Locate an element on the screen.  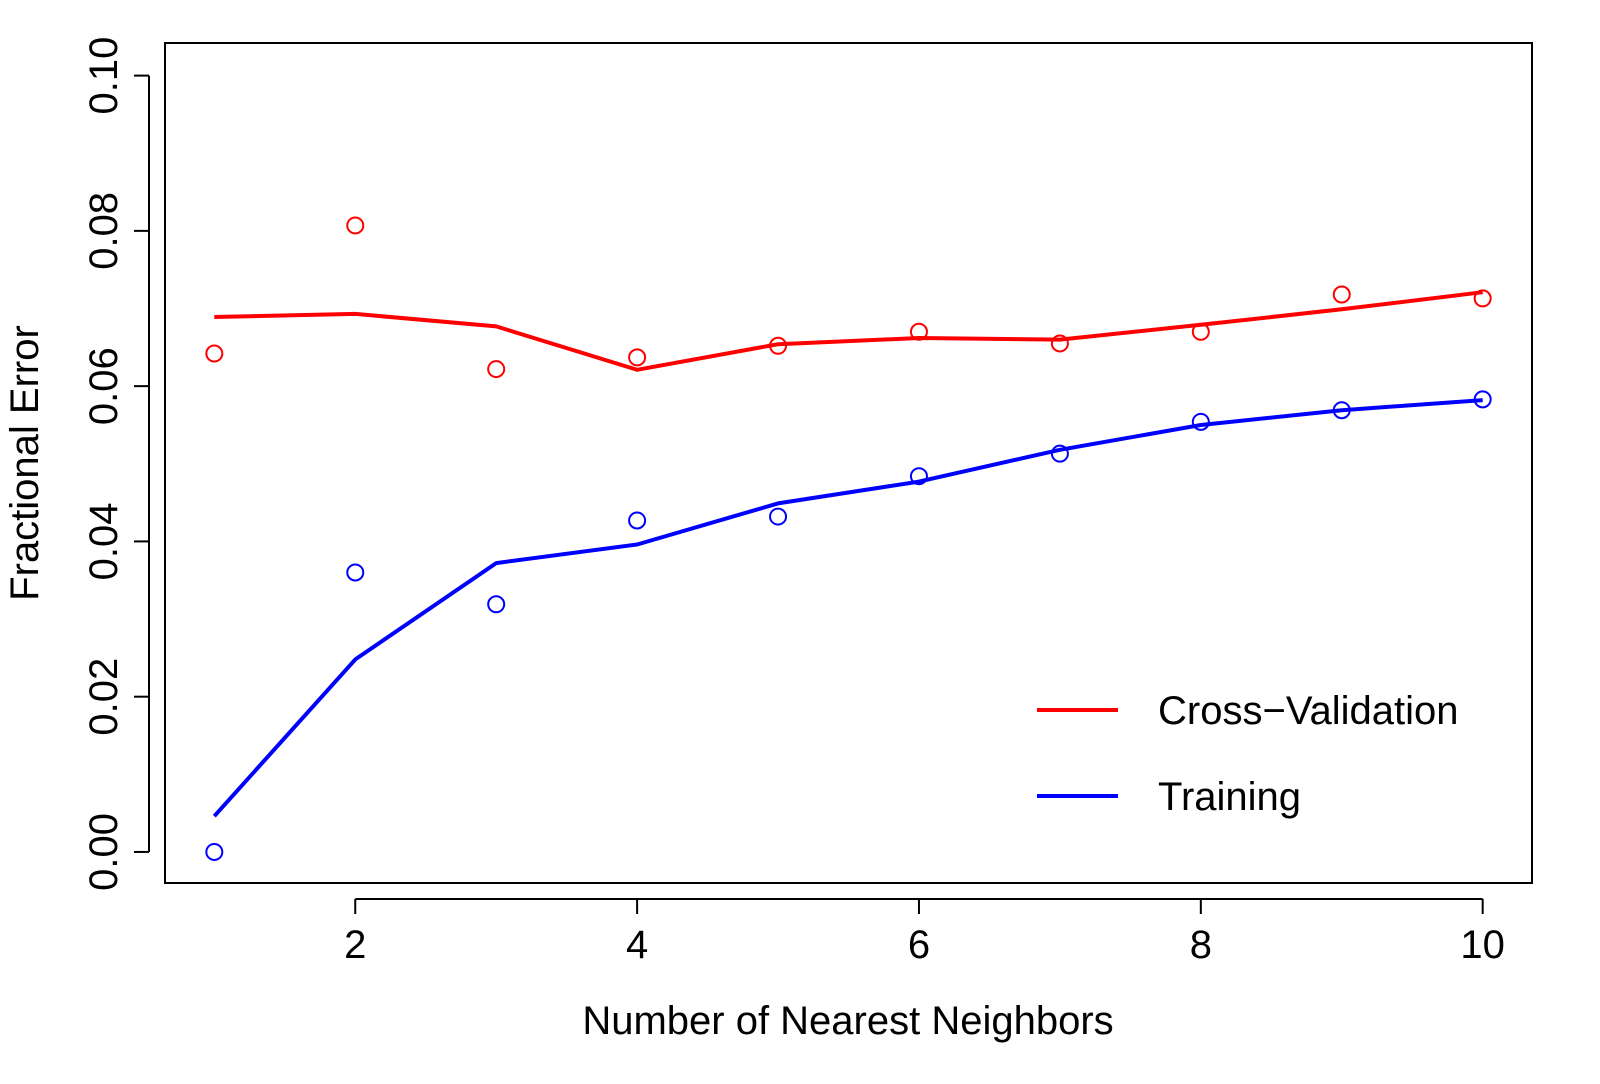
y-axis-title: Fractional Error is located at coordinates (25, 463).